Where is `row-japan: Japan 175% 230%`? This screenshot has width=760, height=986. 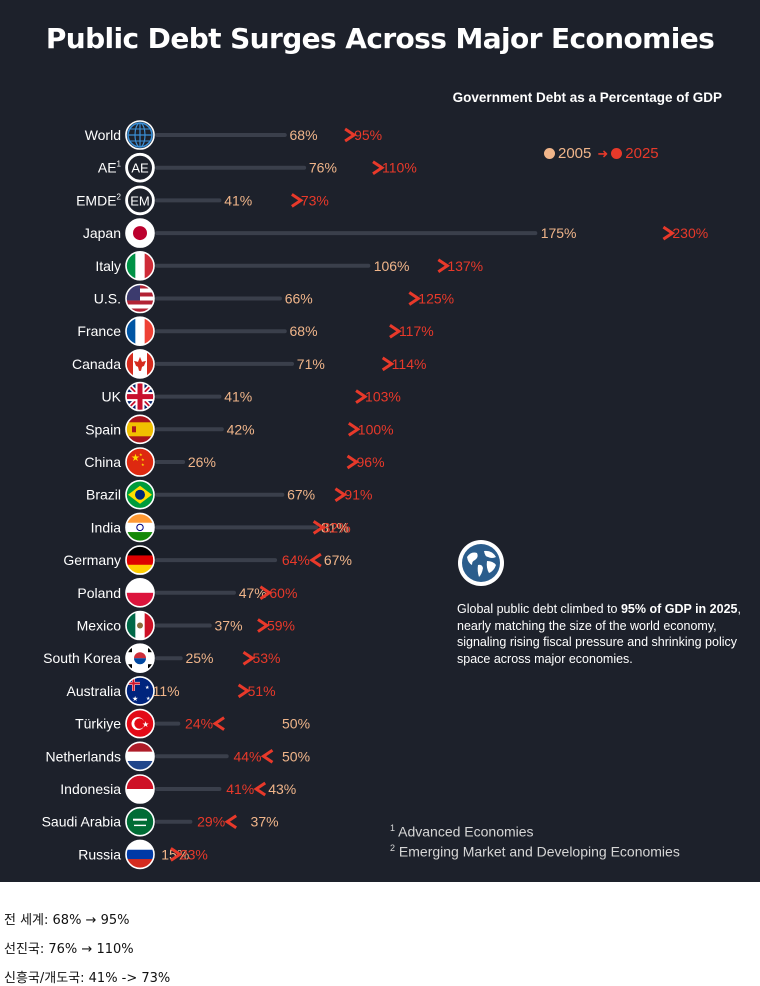 row-japan: Japan 175% 230% is located at coordinates (395, 233).